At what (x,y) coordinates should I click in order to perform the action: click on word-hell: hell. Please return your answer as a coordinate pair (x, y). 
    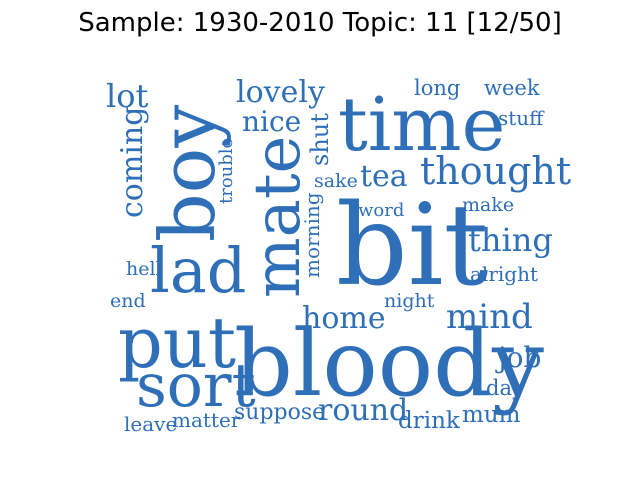
    Looking at the image, I should click on (144, 269).